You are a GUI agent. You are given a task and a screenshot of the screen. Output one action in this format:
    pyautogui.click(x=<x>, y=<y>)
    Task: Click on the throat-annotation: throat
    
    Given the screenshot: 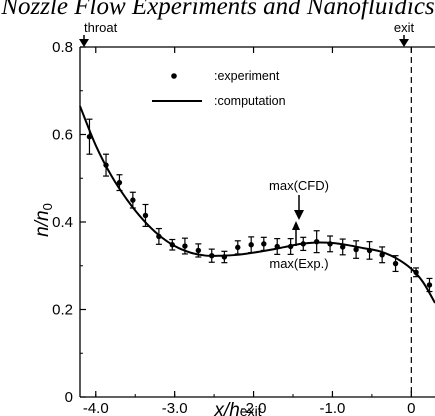 What is the action you would take?
    pyautogui.click(x=98, y=33)
    